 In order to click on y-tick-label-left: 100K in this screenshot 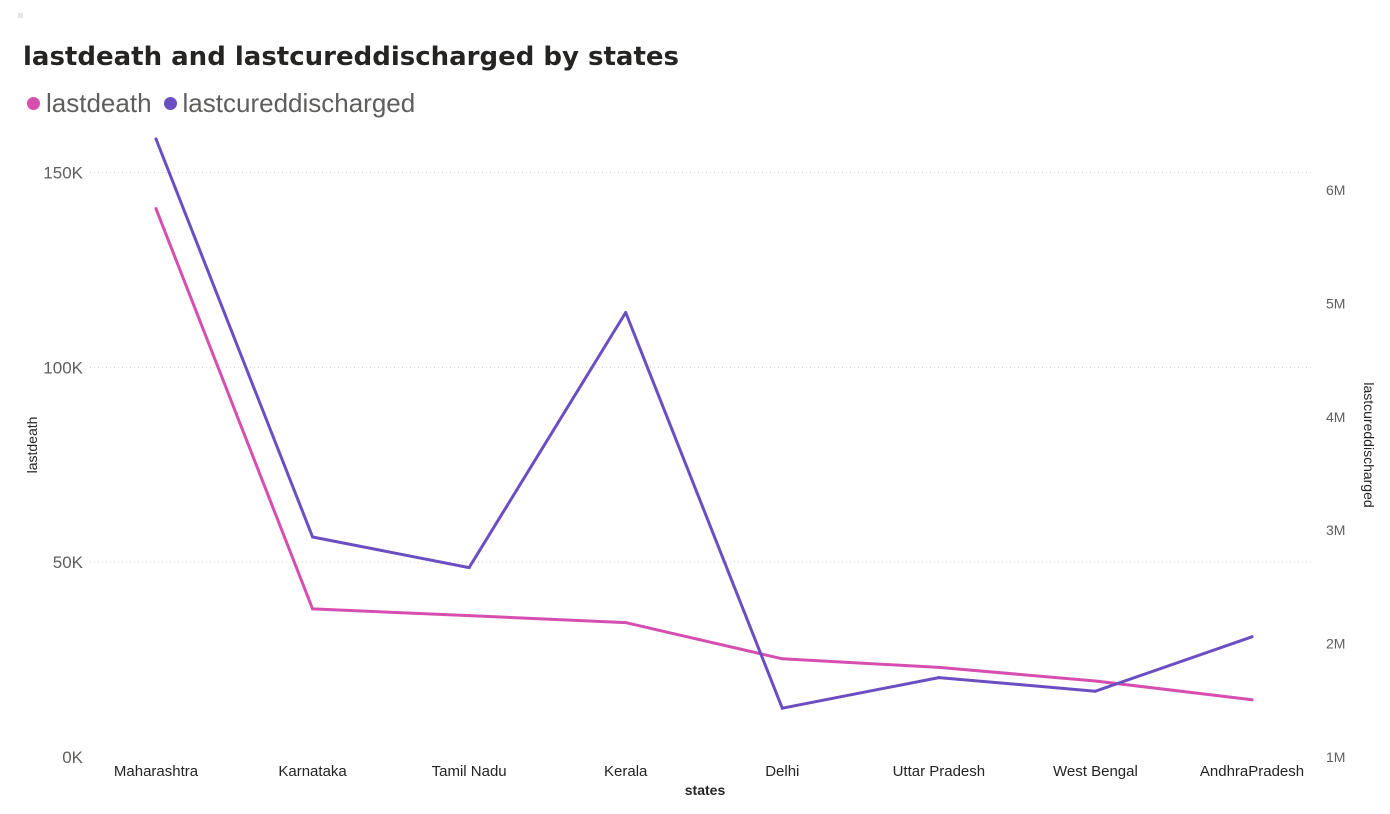, I will do `click(63, 367)`.